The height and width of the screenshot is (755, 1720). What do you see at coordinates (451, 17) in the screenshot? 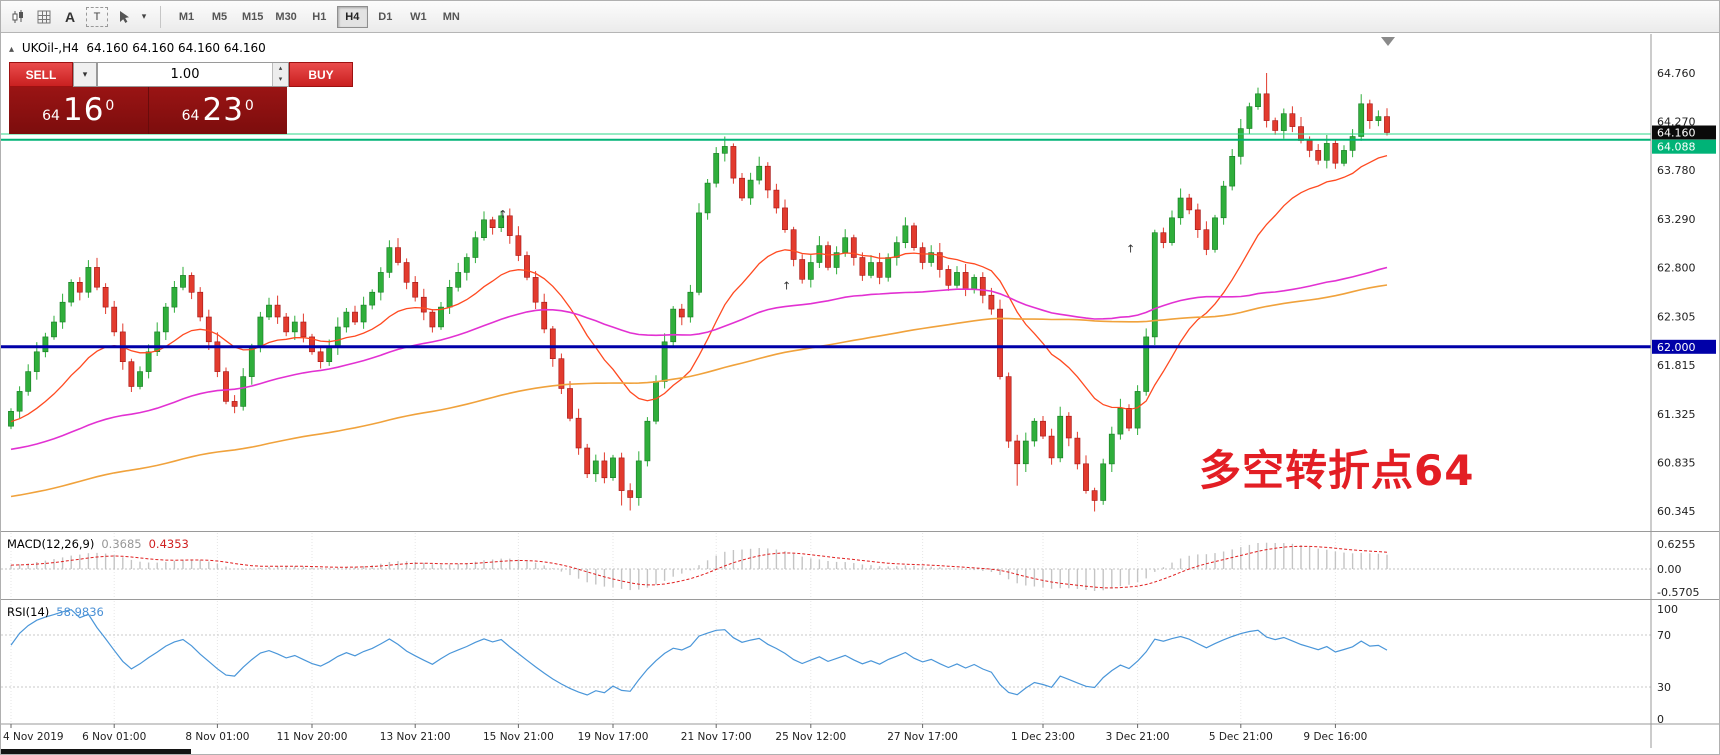
I see `timeframe-mn: MN` at bounding box center [451, 17].